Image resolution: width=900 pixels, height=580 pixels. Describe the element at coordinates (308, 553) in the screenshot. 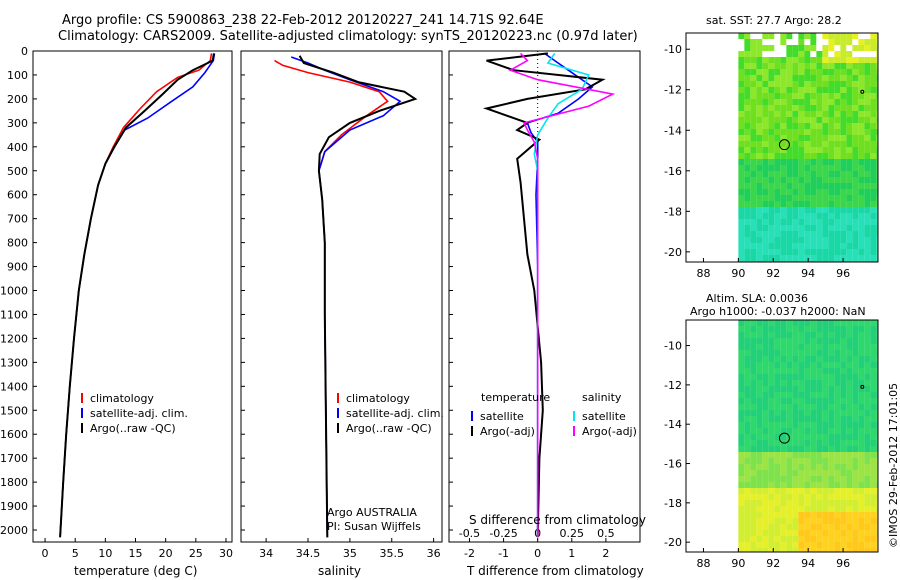

I see `salinity-profile-xtick-label: 34.5` at that location.